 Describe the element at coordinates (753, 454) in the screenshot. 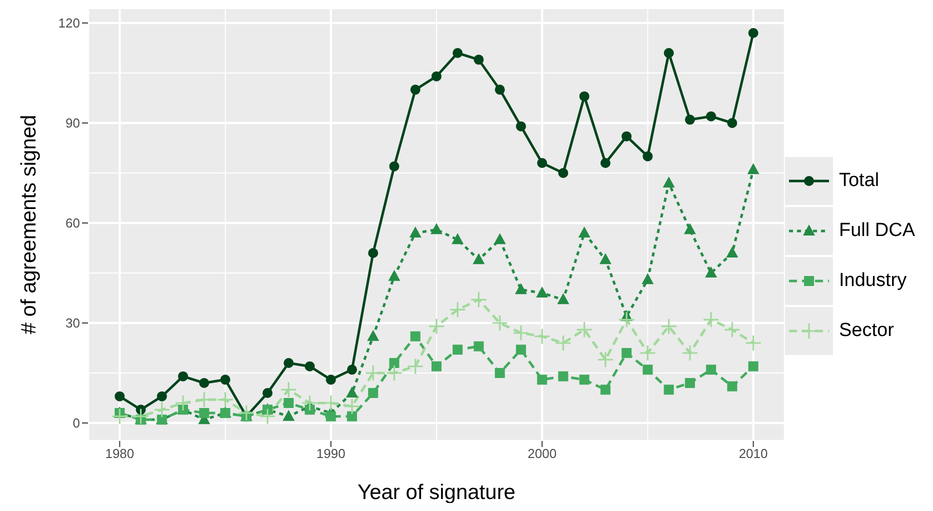

I see `x-tick-label: 2010` at that location.